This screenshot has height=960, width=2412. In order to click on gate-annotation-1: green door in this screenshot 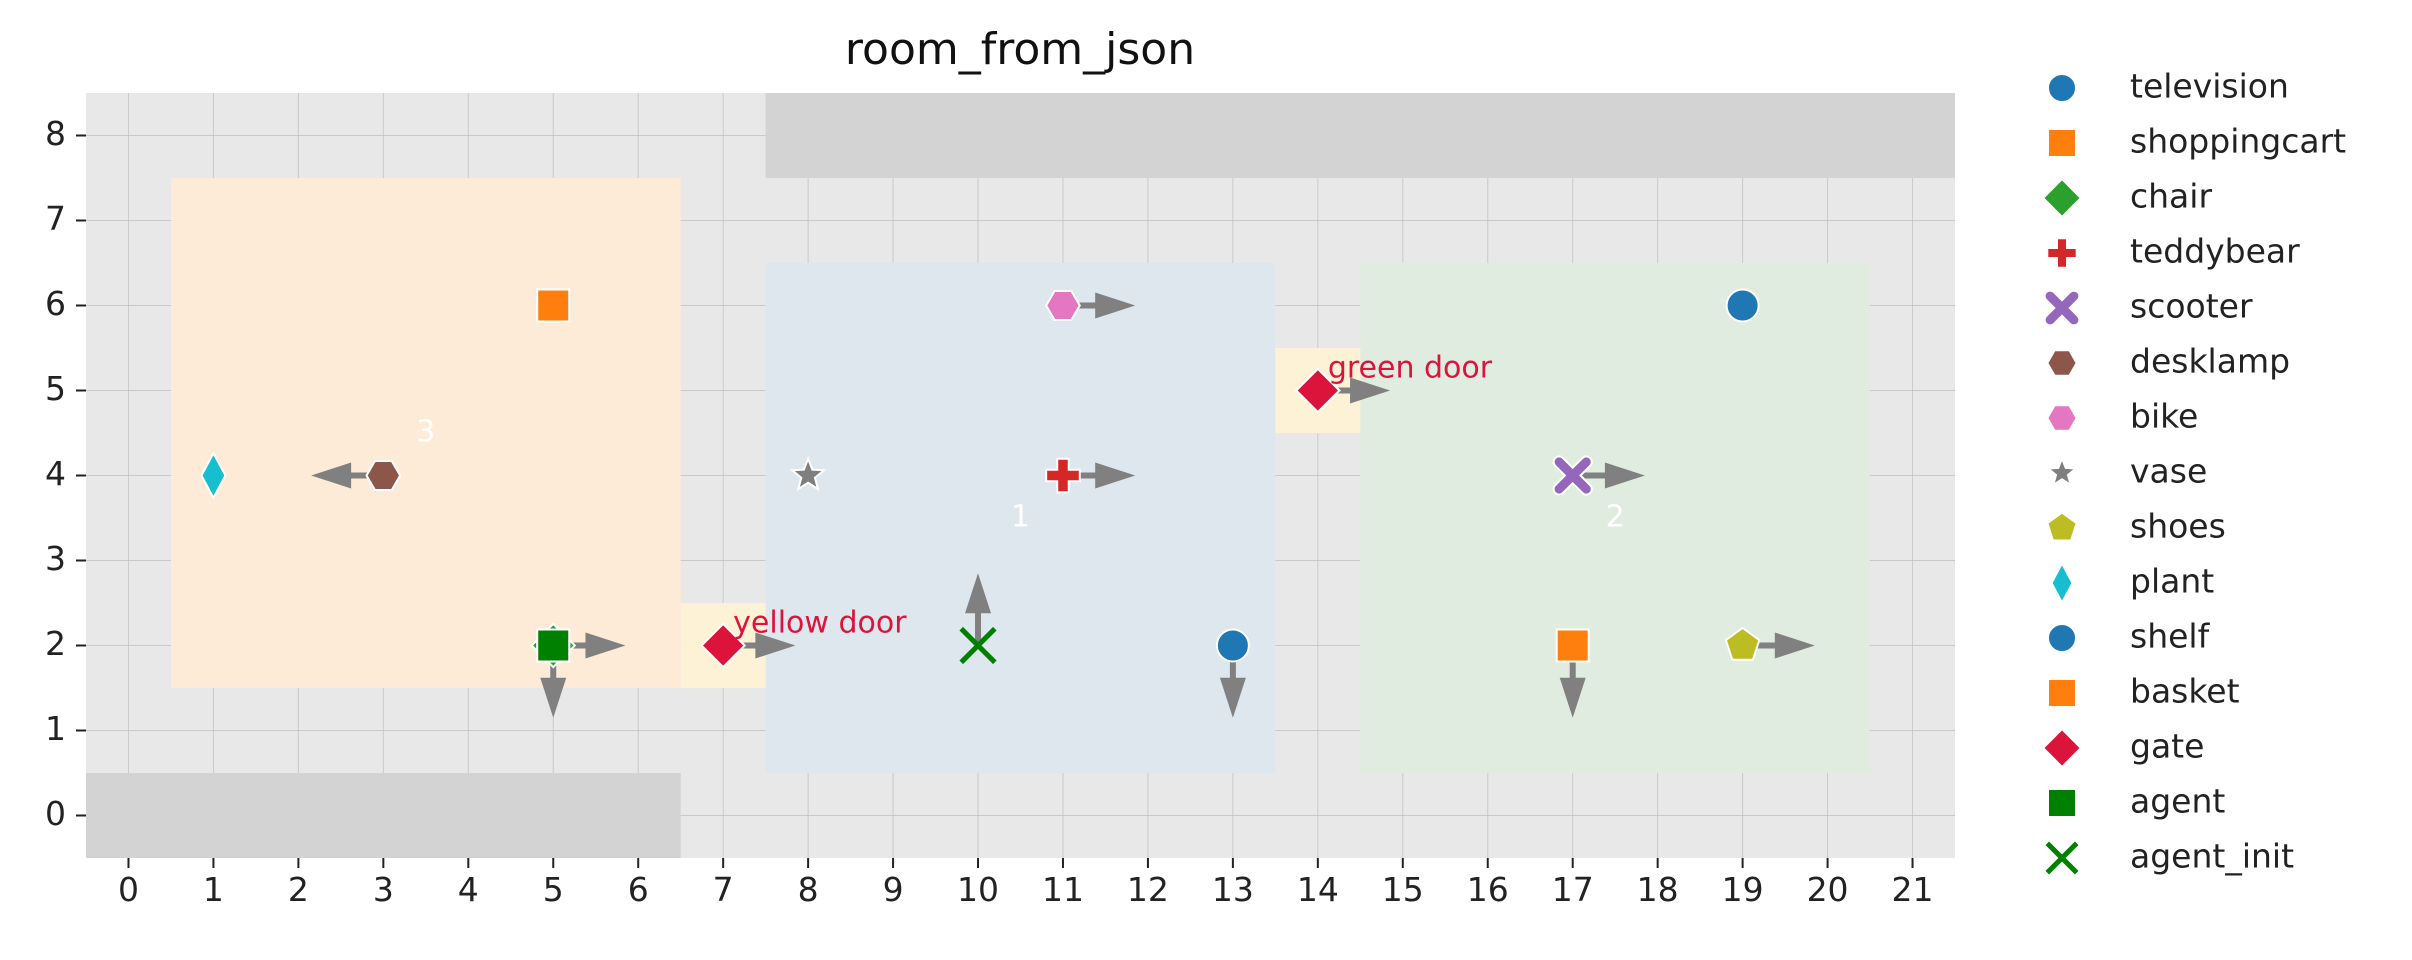, I will do `click(1410, 368)`.